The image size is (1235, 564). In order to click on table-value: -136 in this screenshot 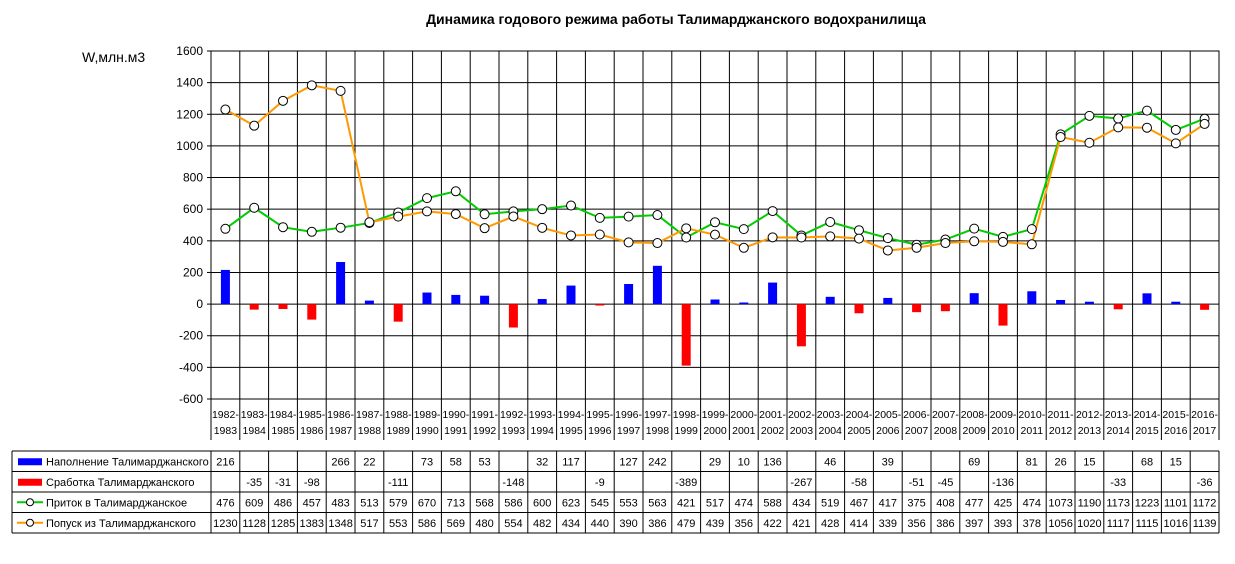, I will do `click(1003, 483)`.